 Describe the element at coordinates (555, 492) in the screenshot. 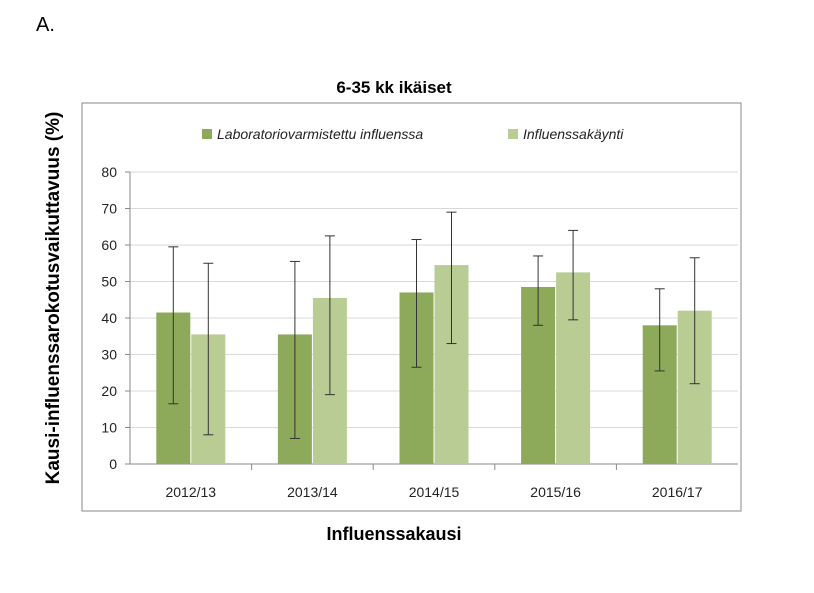

I see `category-label: 2015/16` at that location.